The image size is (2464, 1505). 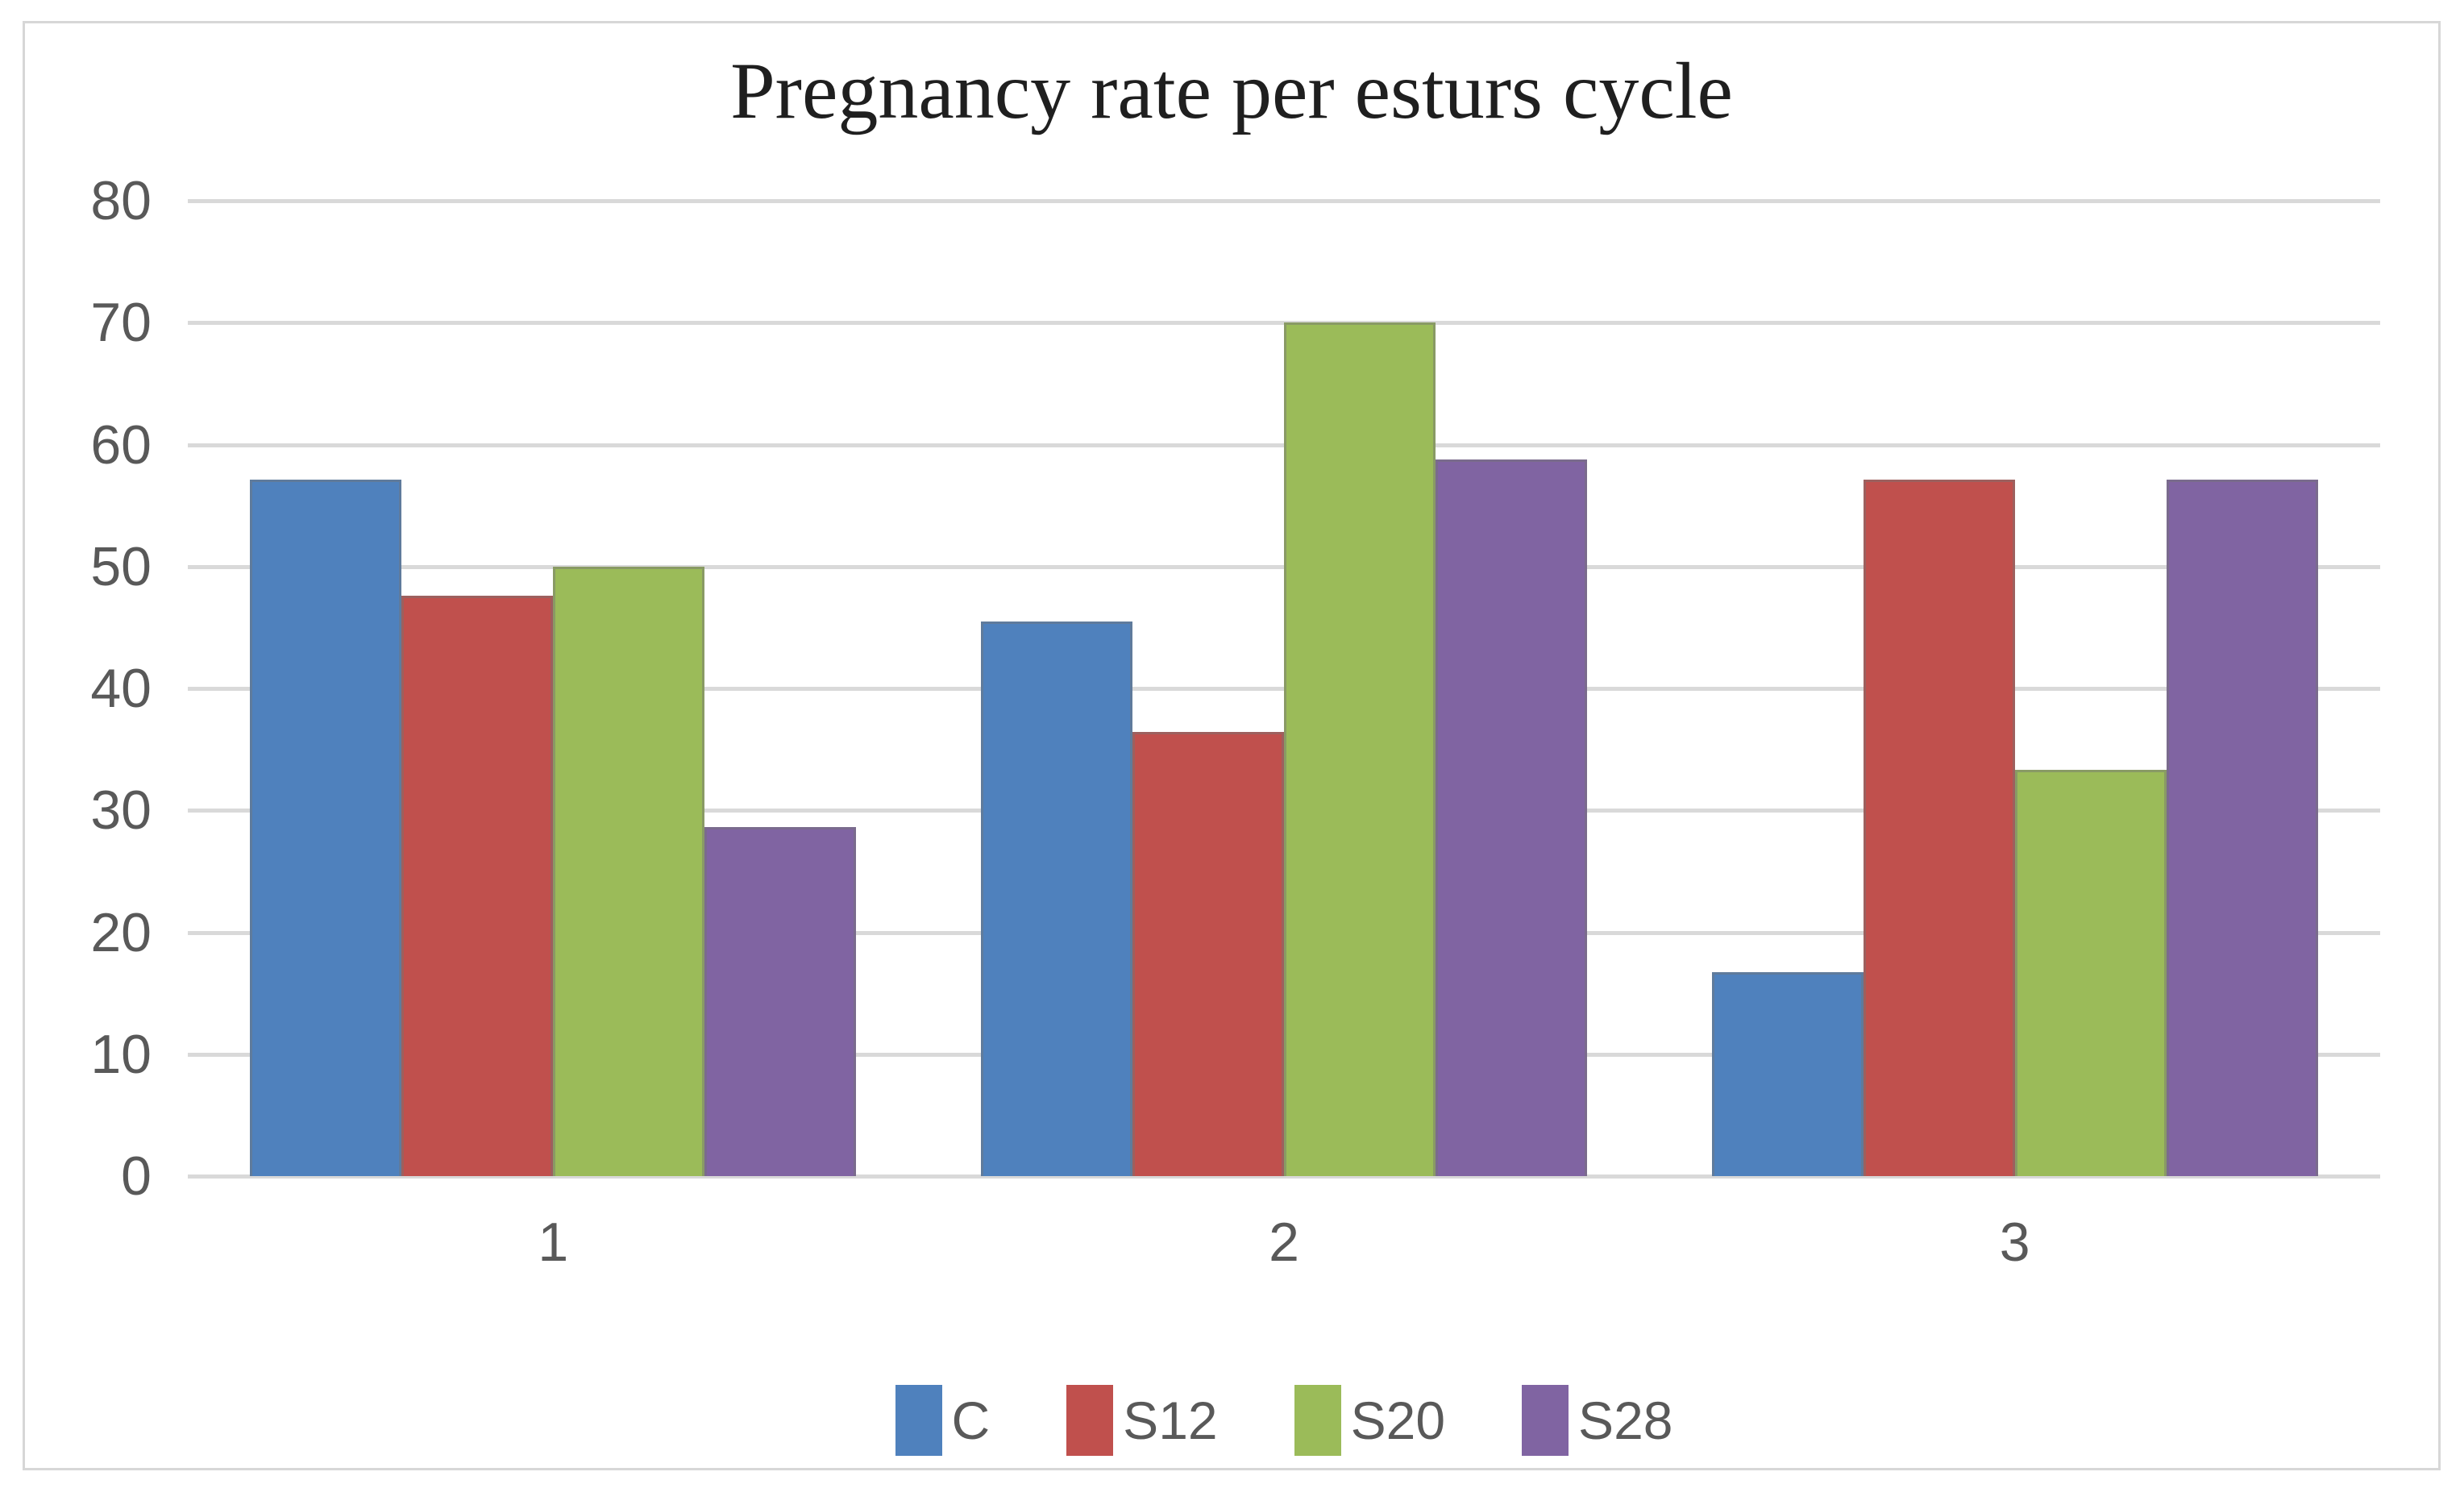 I want to click on x-tick-label: 1, so click(x=554, y=1242).